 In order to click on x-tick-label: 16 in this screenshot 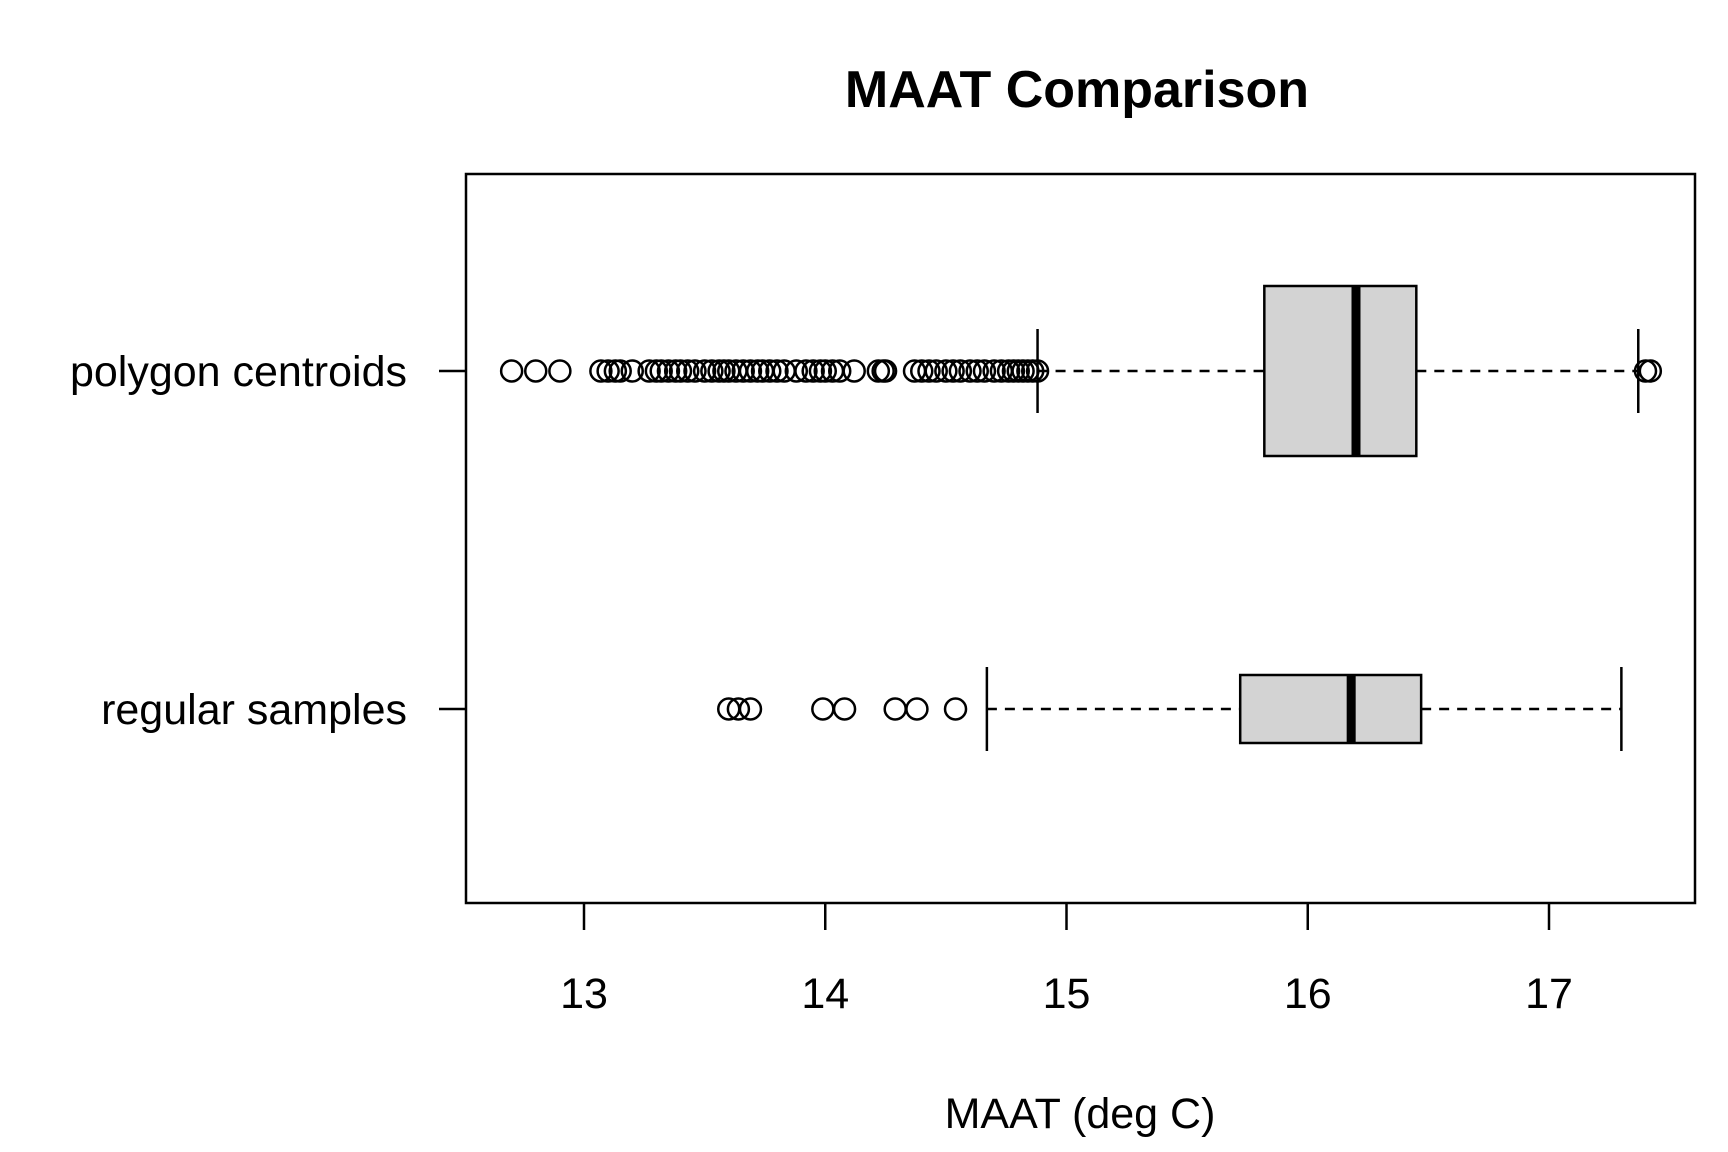, I will do `click(1308, 994)`.